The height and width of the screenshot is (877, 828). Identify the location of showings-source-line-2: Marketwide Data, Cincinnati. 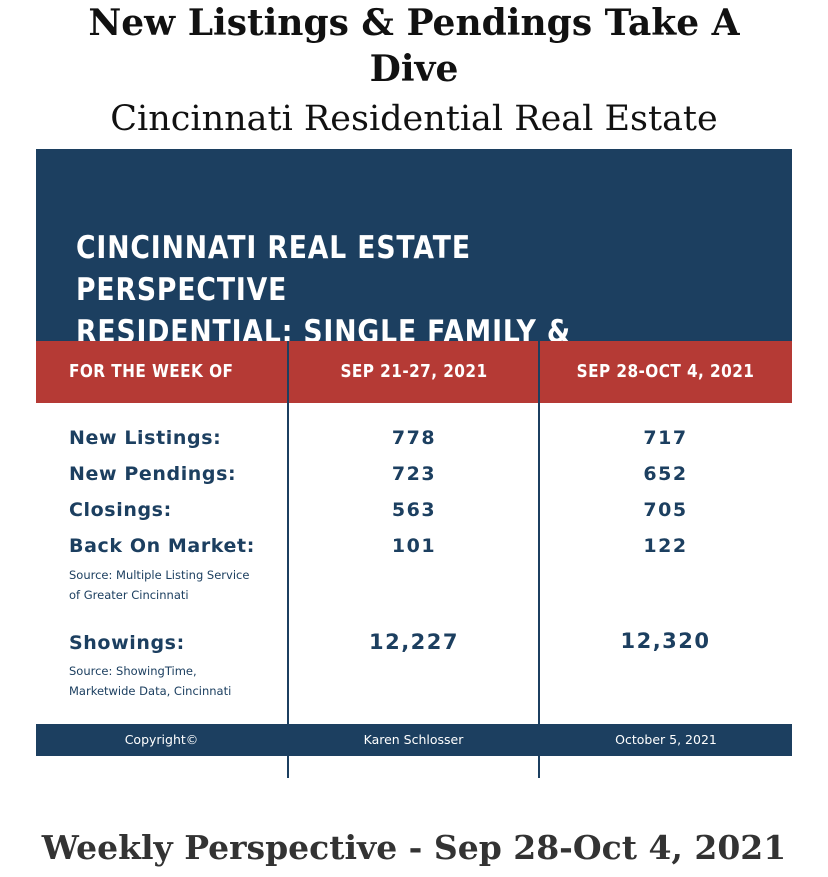
(150, 691).